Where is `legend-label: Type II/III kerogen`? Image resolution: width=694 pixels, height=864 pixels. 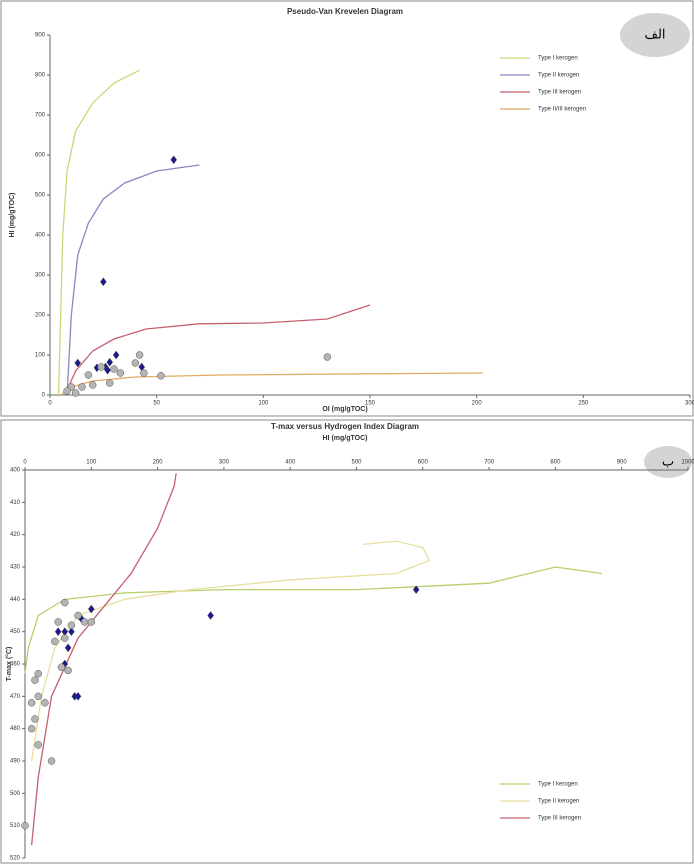
legend-label: Type II/III kerogen is located at coordinates (562, 110).